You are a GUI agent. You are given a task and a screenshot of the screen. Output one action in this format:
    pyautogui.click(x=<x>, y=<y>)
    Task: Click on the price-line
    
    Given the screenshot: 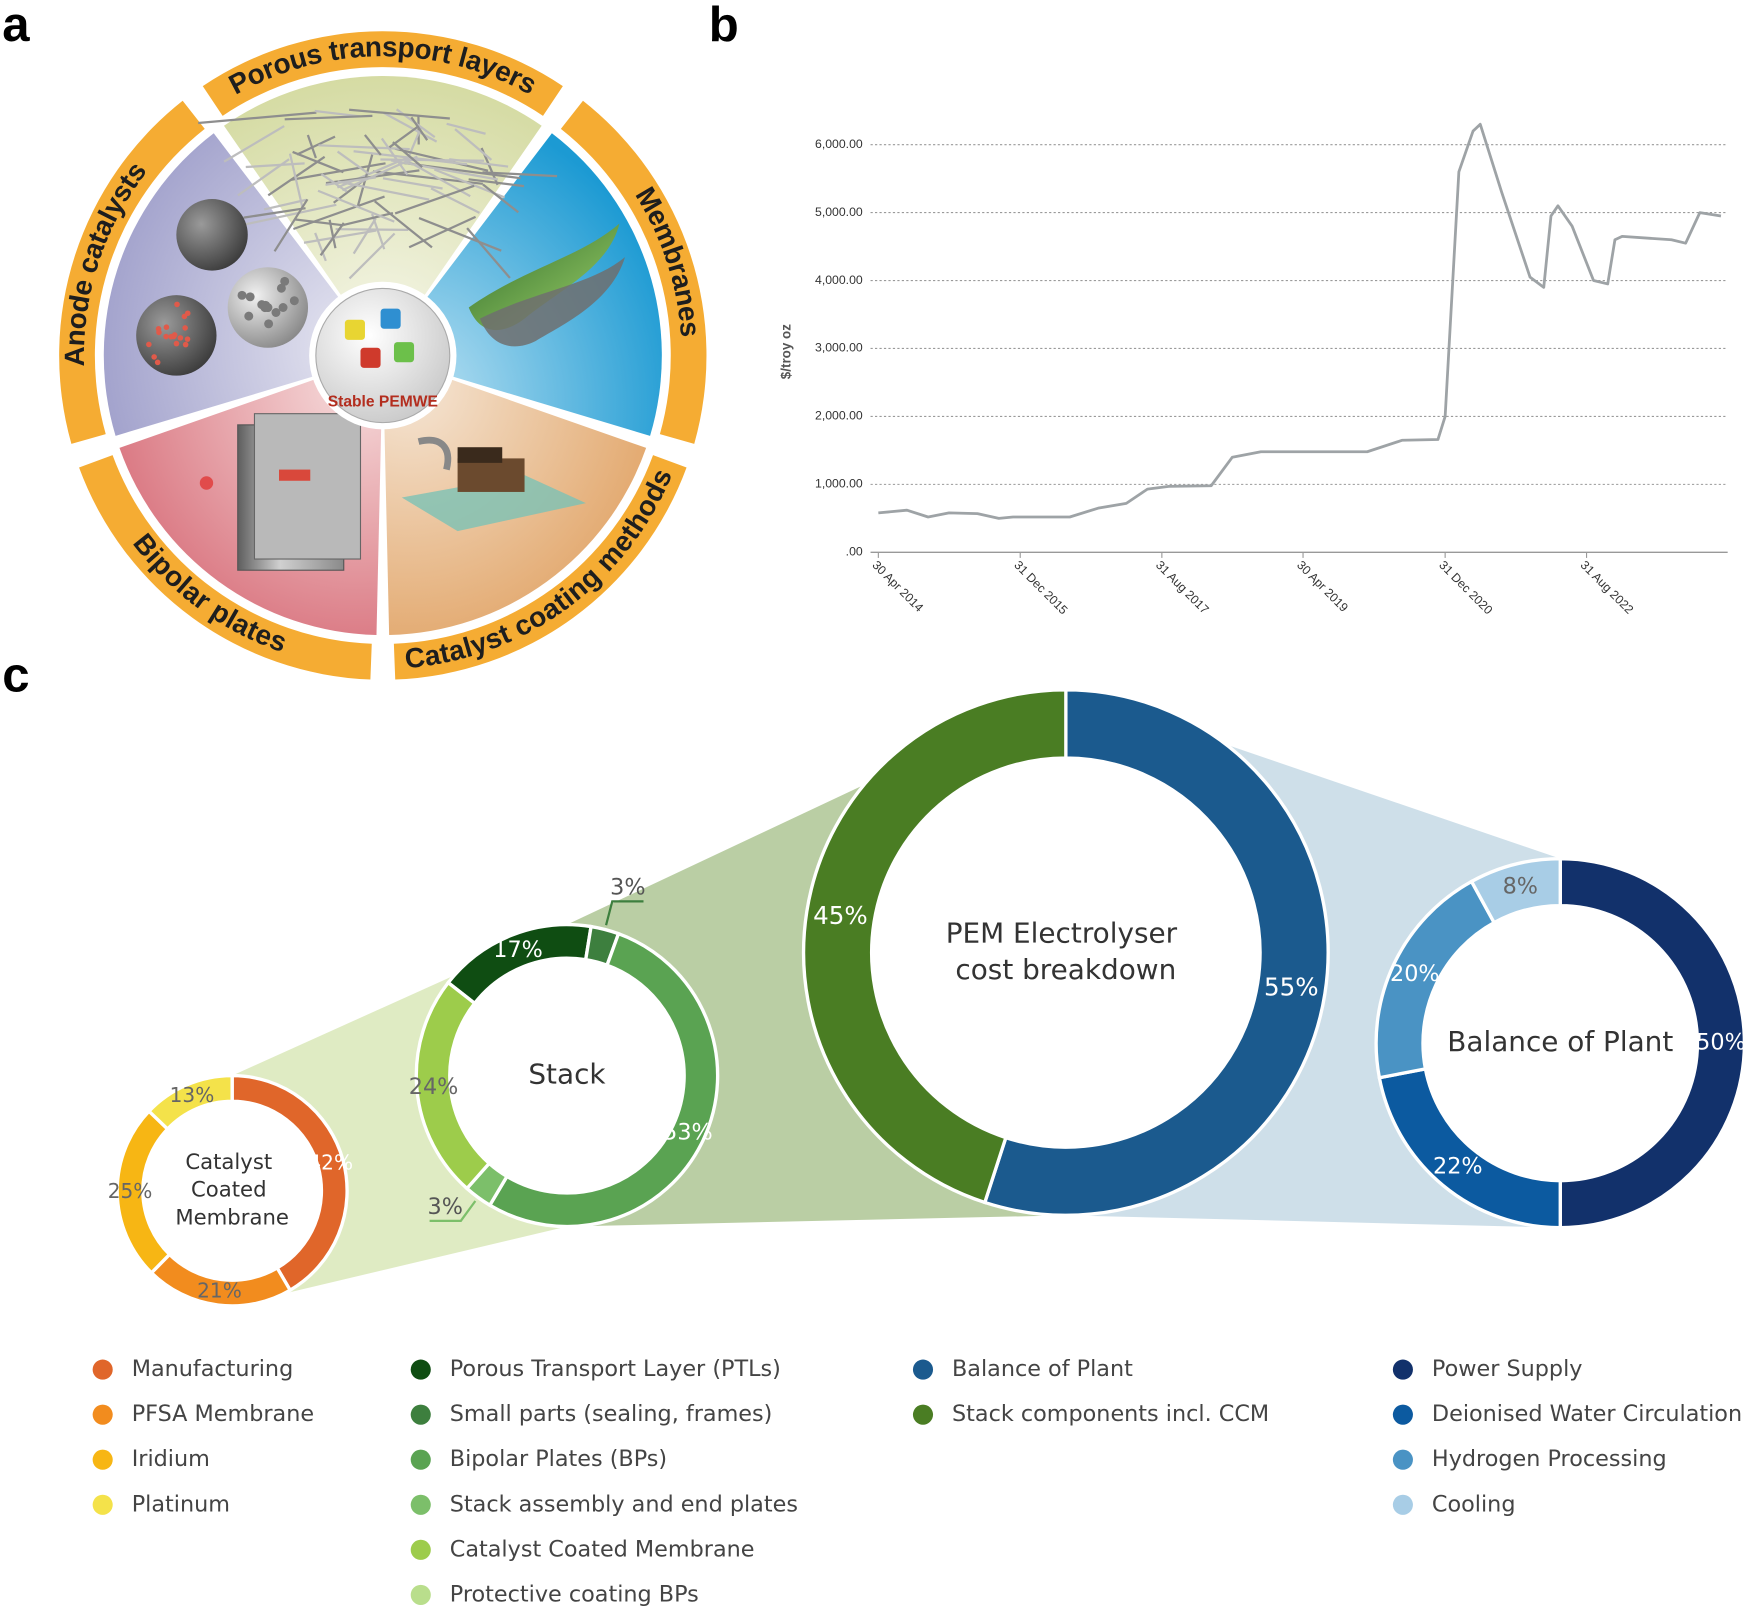 What is the action you would take?
    pyautogui.click(x=1300, y=321)
    